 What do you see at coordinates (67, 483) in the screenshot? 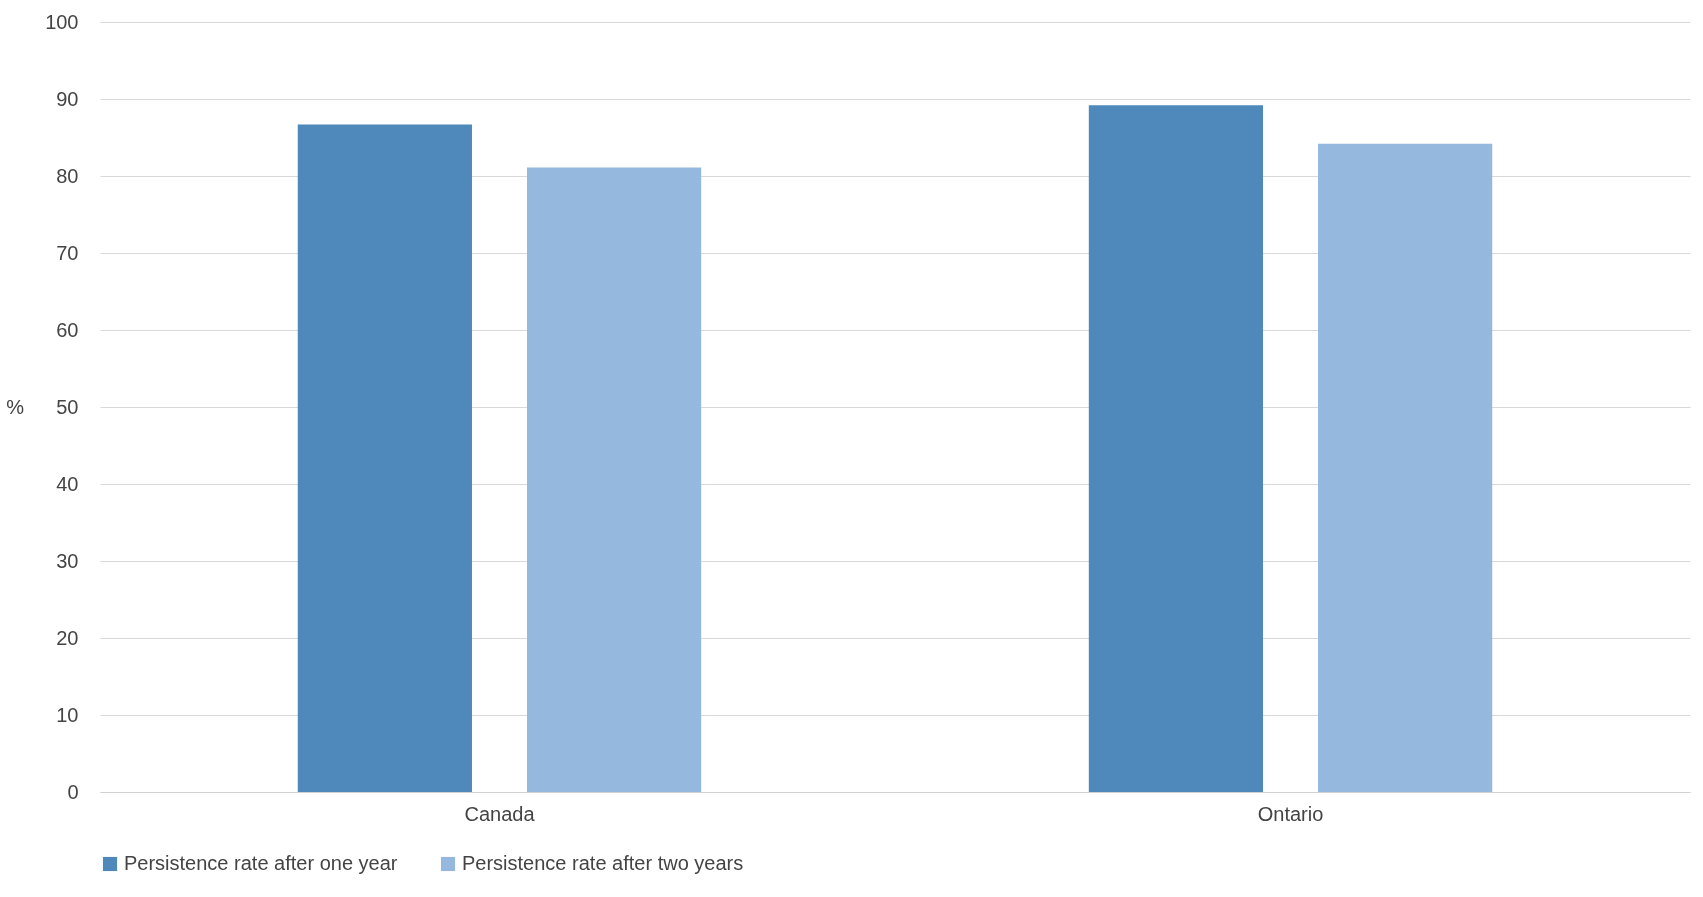
I see `y-tick-label: 40` at bounding box center [67, 483].